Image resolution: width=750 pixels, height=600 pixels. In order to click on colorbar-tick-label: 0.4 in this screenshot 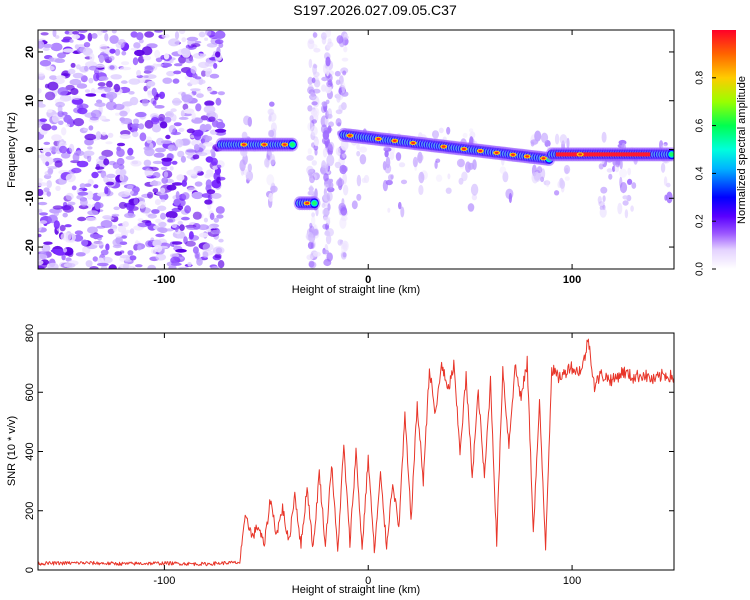, I will do `click(700, 173)`.